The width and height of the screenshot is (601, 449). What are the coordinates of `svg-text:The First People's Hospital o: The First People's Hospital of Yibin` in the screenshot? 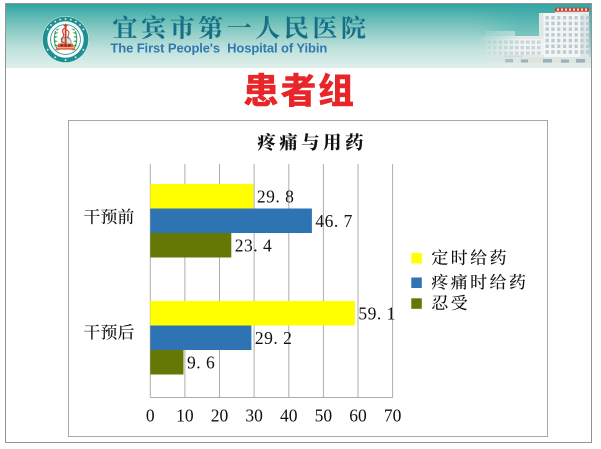 It's located at (218, 48).